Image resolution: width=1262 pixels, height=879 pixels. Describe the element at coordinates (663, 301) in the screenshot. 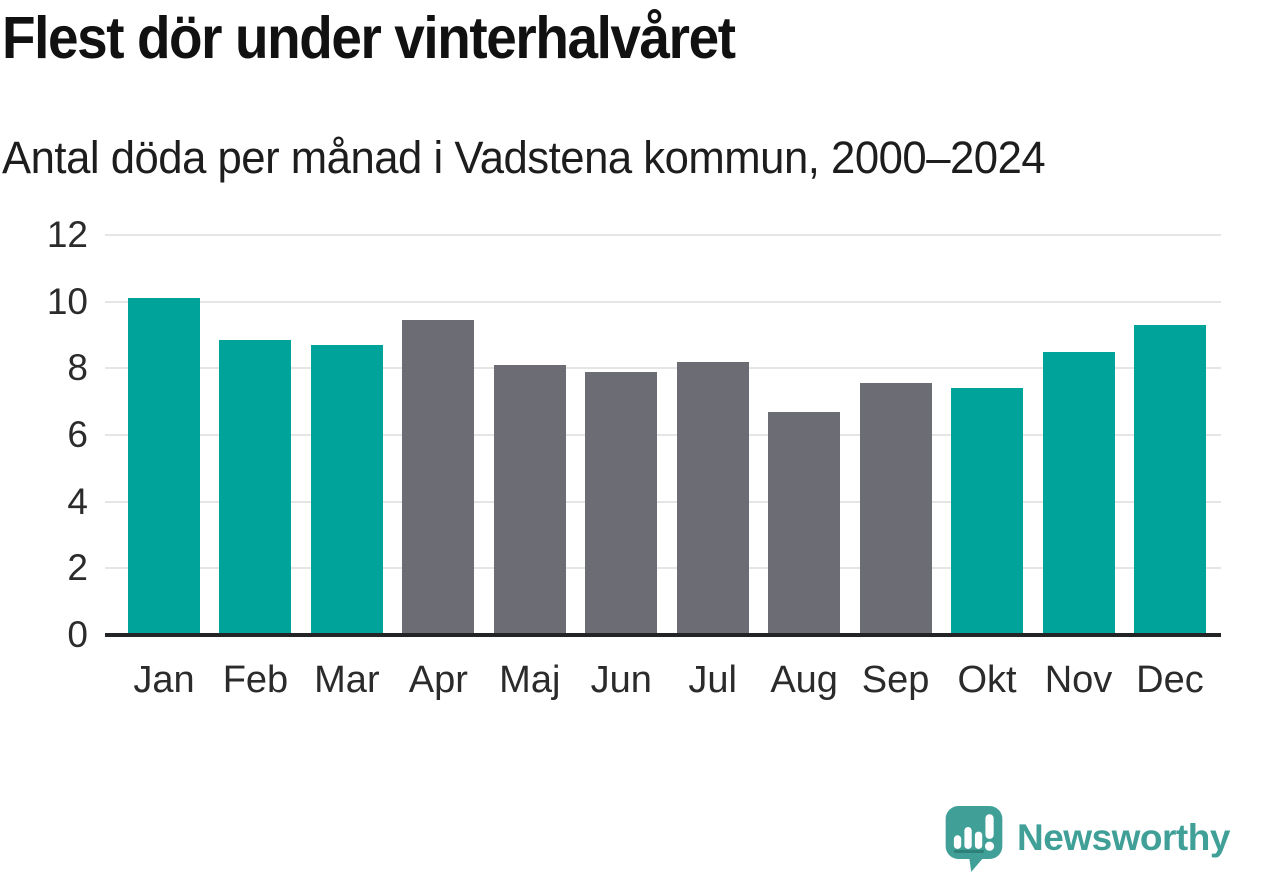

I see `gridline-y10` at that location.